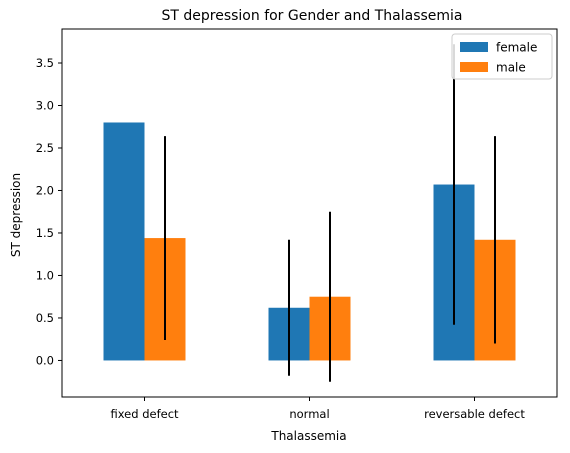 Image resolution: width=570 pixels, height=453 pixels. Describe the element at coordinates (45, 318) in the screenshot. I see `y-tick-label: 0.5` at that location.